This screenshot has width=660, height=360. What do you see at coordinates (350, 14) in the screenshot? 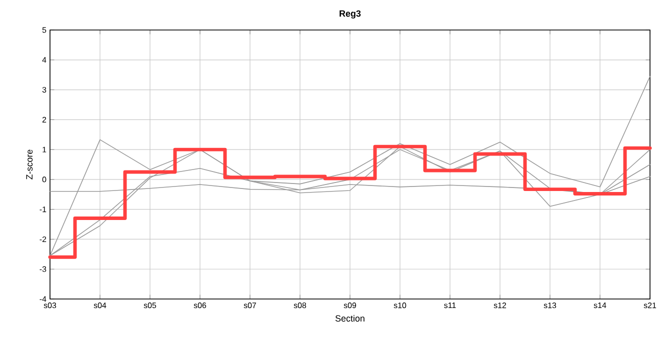
I see `chart-title: Reg3` at bounding box center [350, 14].